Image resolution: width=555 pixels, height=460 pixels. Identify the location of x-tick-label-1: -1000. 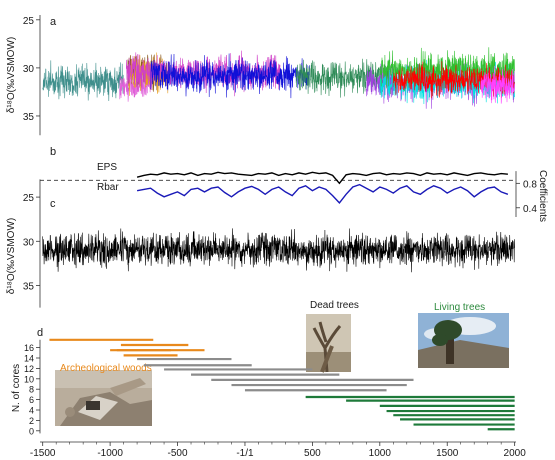
(110, 453).